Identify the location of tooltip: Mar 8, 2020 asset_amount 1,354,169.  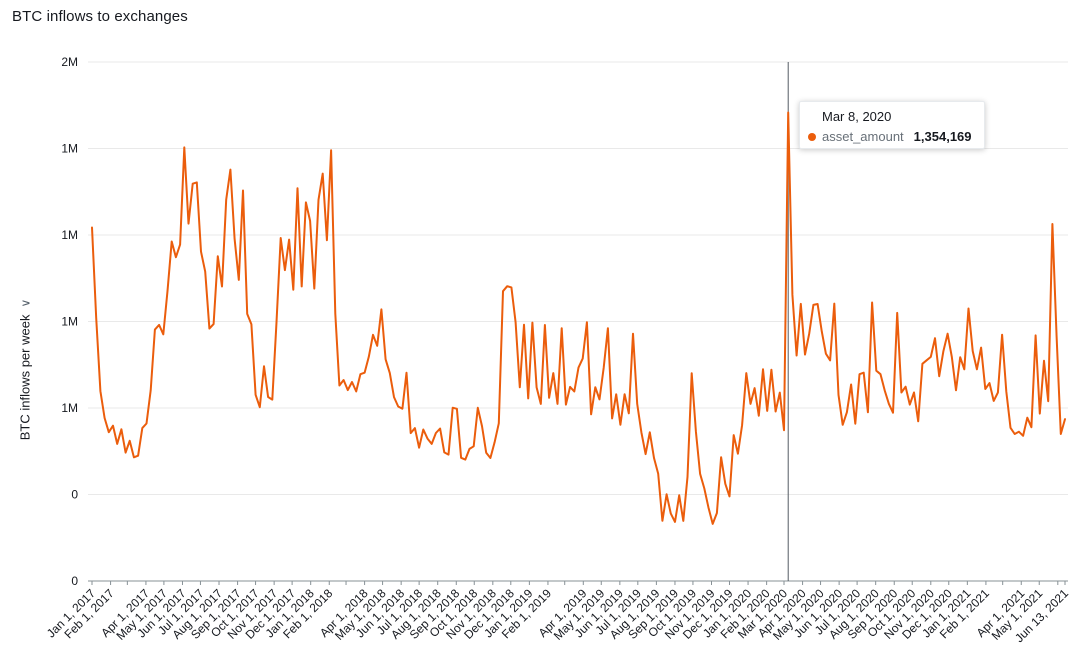
(892, 125).